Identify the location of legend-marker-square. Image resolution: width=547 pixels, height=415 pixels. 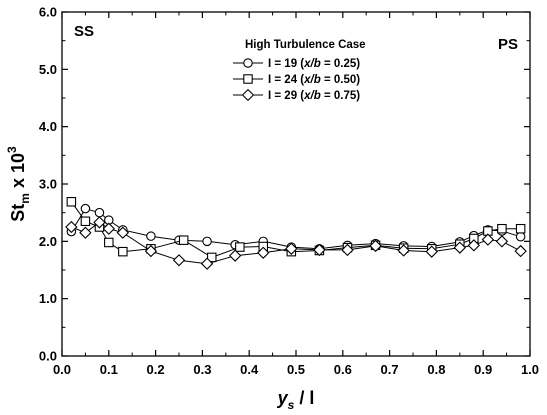
(248, 79).